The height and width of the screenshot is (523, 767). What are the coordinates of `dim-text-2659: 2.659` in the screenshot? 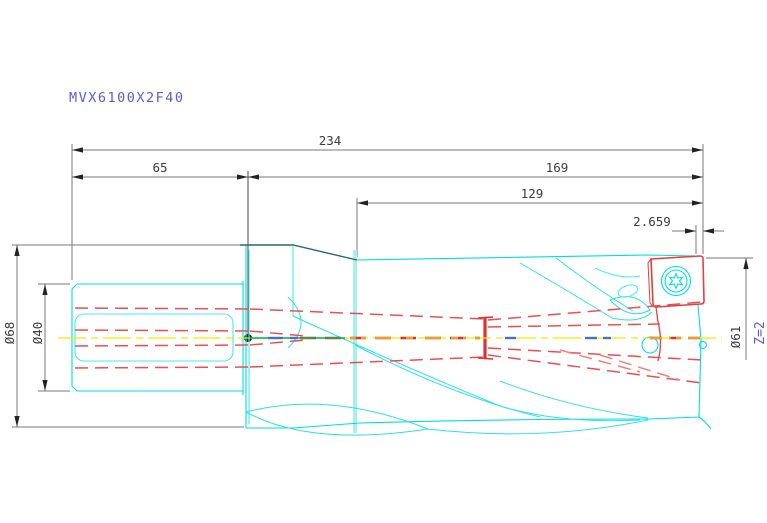 It's located at (652, 221).